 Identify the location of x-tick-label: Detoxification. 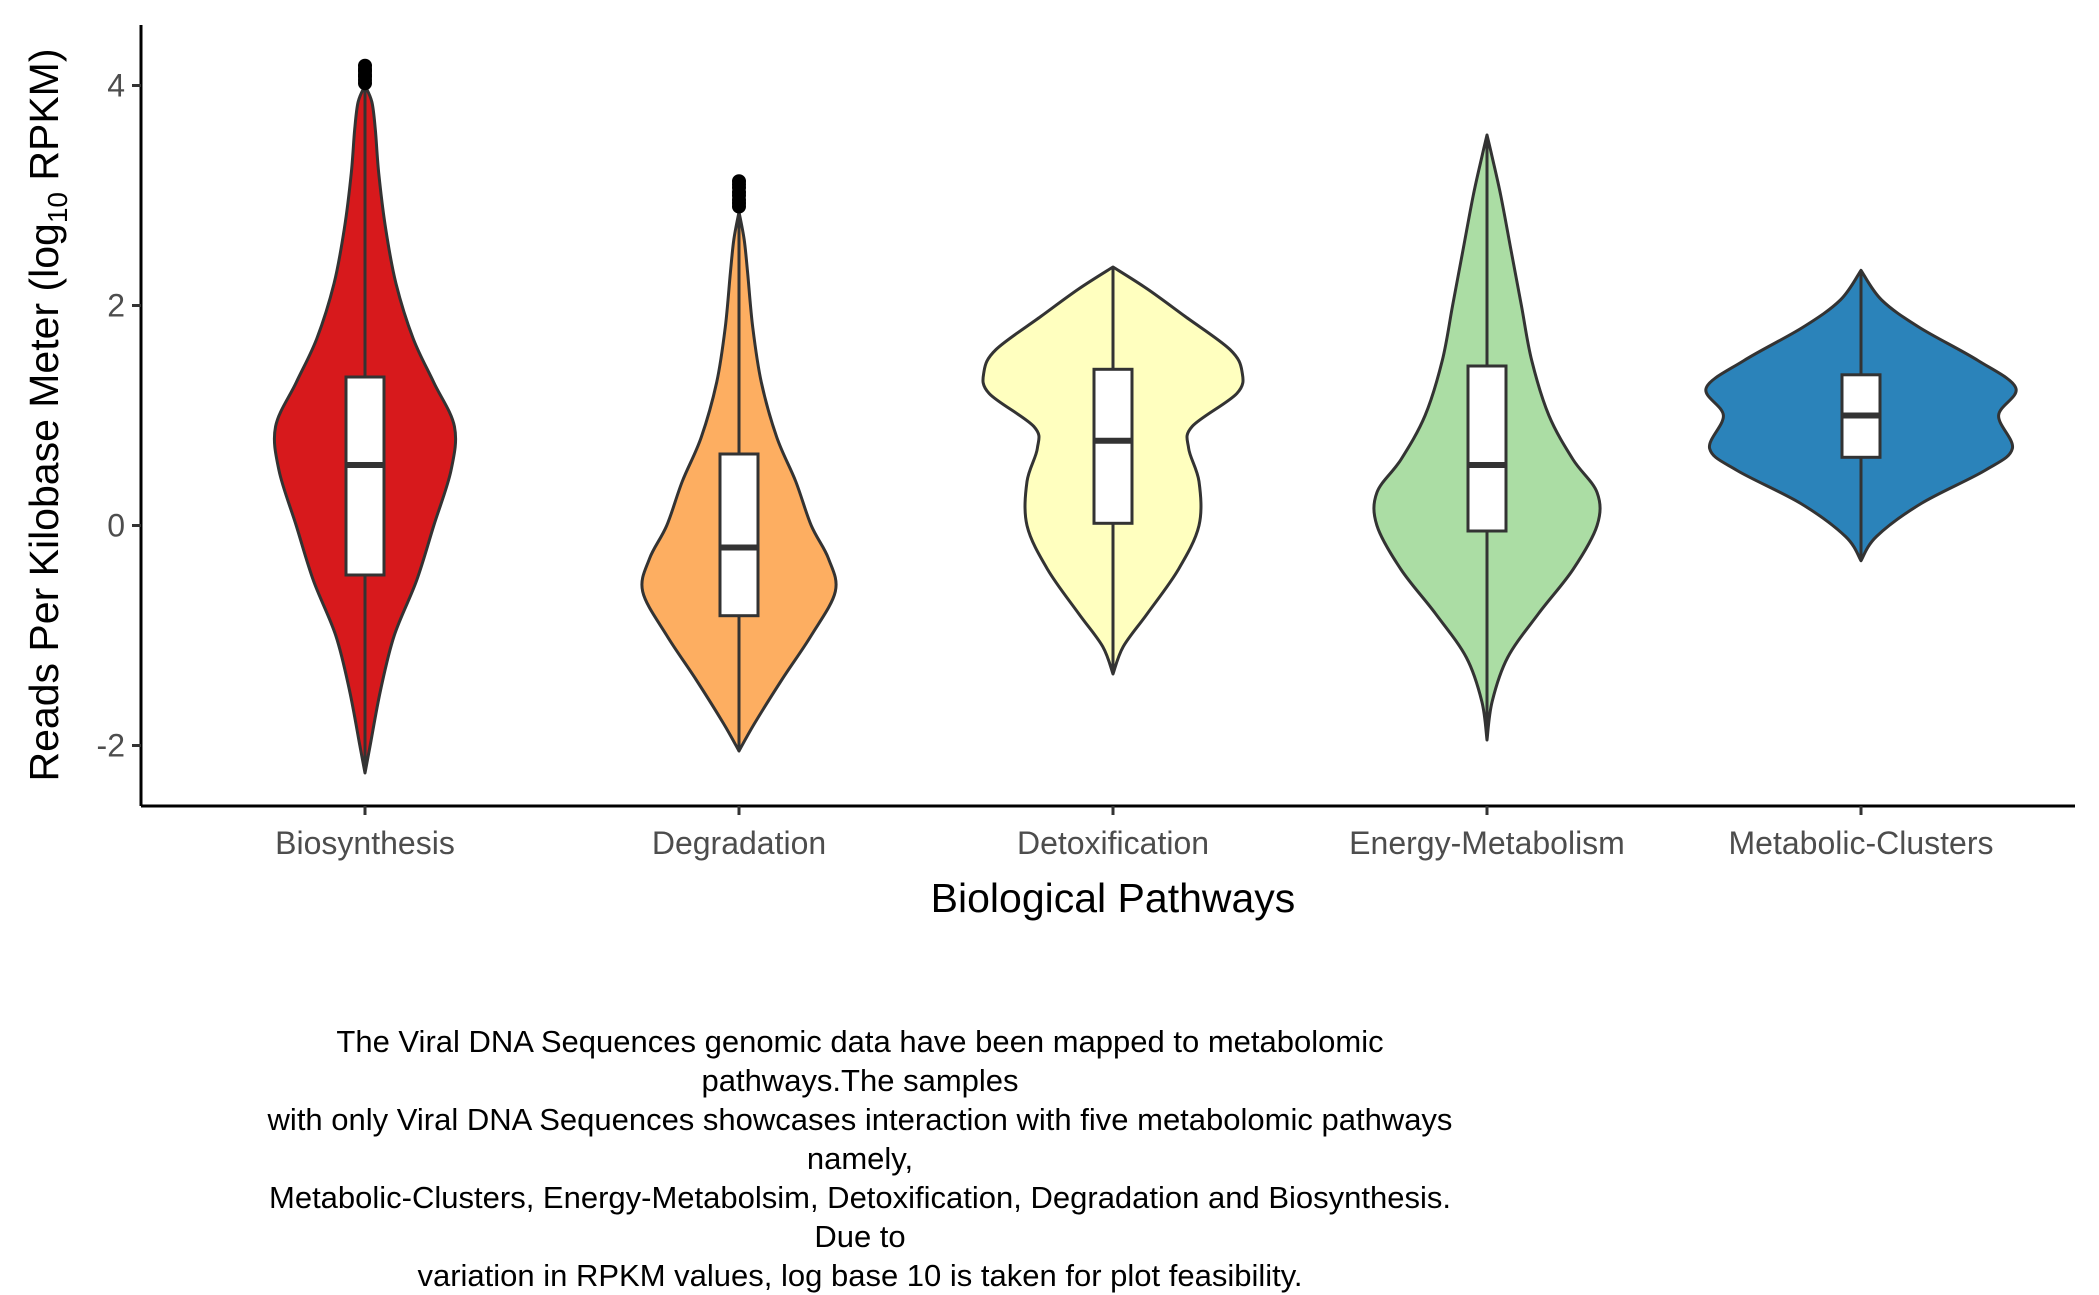
(1113, 843).